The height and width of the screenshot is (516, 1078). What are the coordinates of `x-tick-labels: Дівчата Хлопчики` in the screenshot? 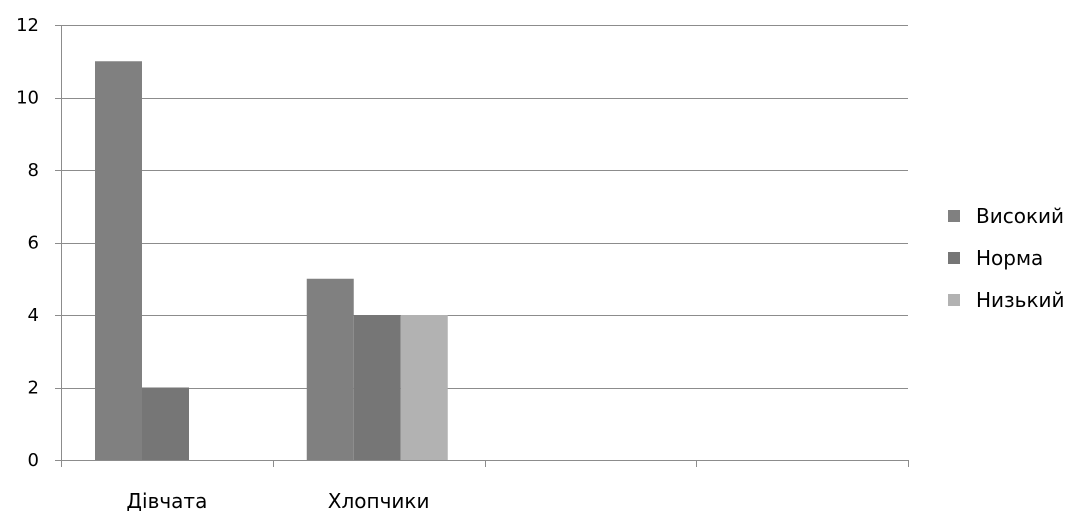 It's located at (278, 501).